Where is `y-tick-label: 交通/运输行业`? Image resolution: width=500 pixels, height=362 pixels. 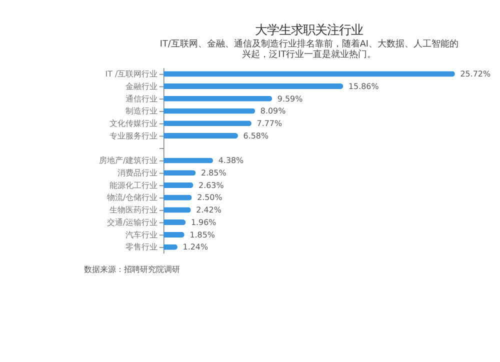
y-tick-label: 交通/运输行业 is located at coordinates (132, 222).